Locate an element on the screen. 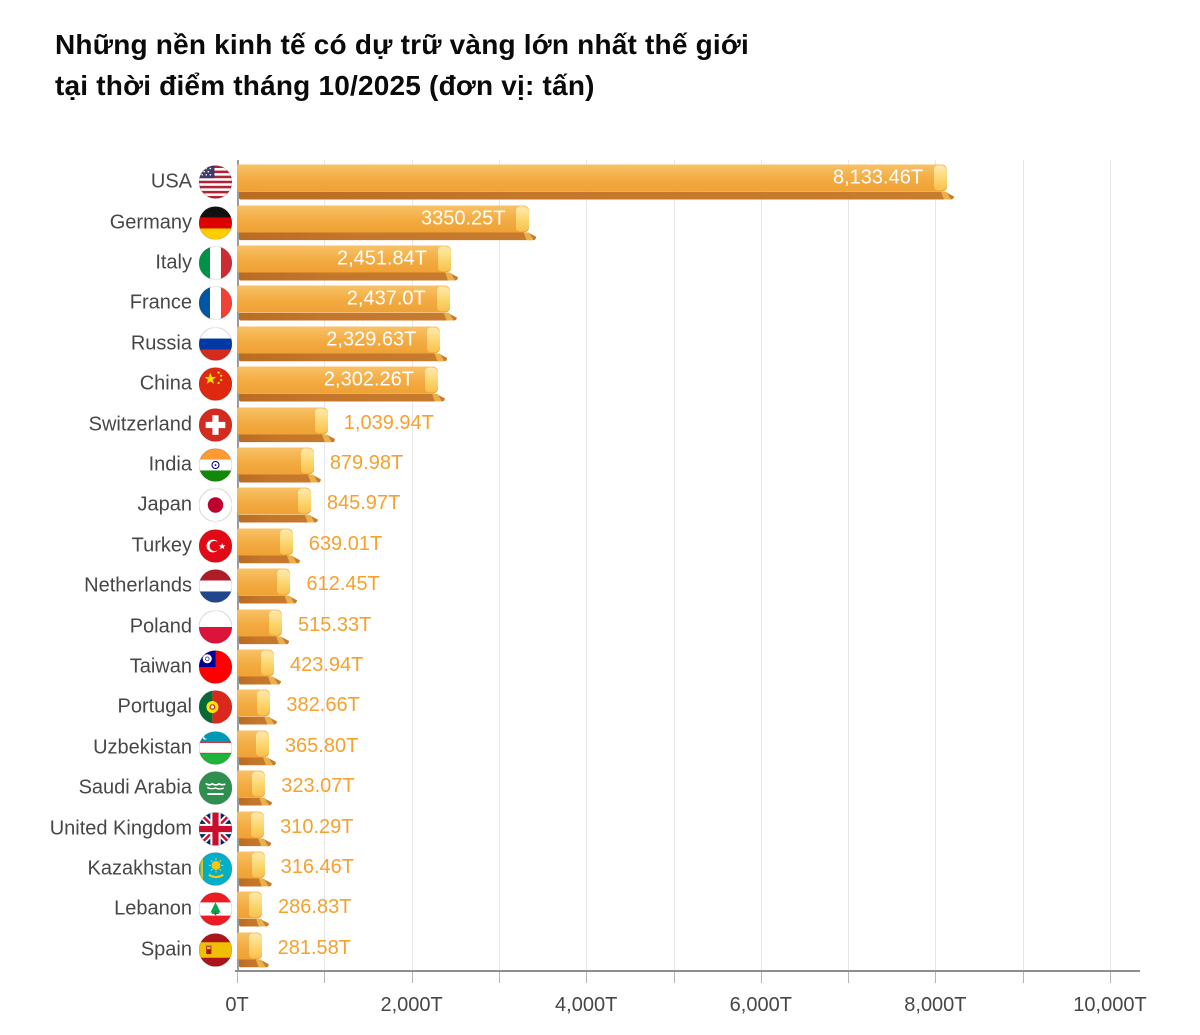 The height and width of the screenshot is (1035, 1200). gold-bar: 2,329.63T is located at coordinates (343, 344).